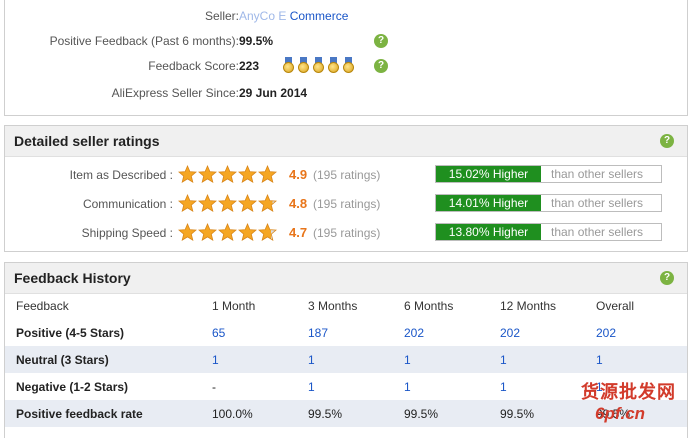 This screenshot has height=438, width=699. Describe the element at coordinates (214, 386) in the screenshot. I see `table-cell: -` at that location.